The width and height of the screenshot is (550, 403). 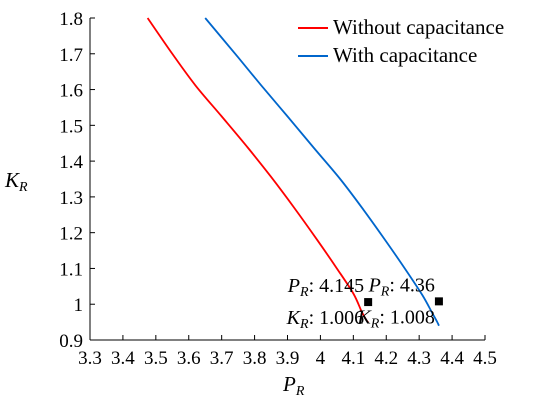 I want to click on x-tick-label: 3.4, so click(x=123, y=358).